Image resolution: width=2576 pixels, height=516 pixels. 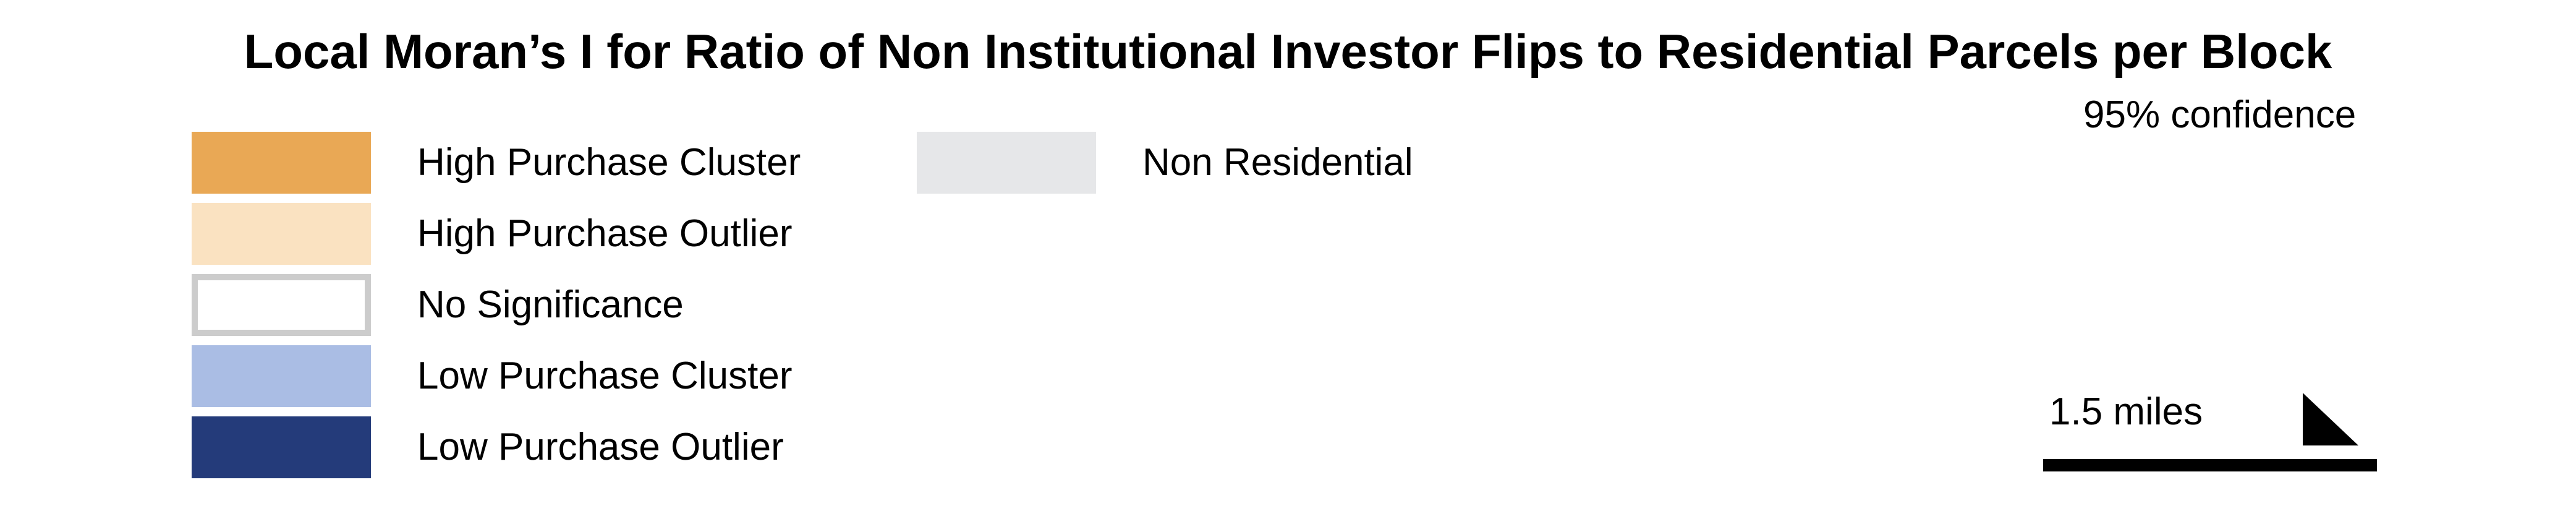 I want to click on legend-label: High Purchase Outlier, so click(x=605, y=234).